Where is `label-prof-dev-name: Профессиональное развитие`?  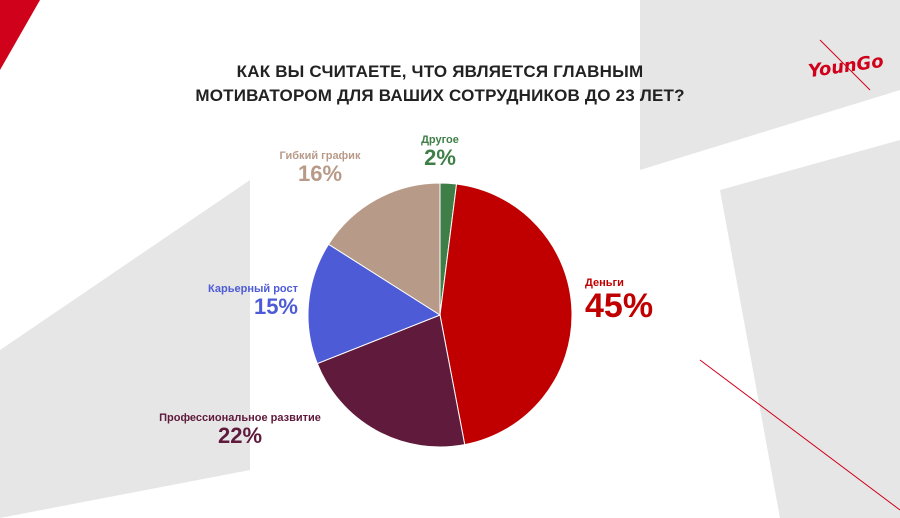
label-prof-dev-name: Профессиональное развитие is located at coordinates (240, 418).